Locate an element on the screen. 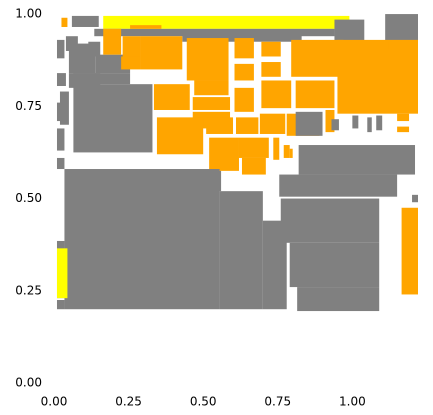 The image size is (433, 415). y-tick-label: 1.00 is located at coordinates (28, 14).